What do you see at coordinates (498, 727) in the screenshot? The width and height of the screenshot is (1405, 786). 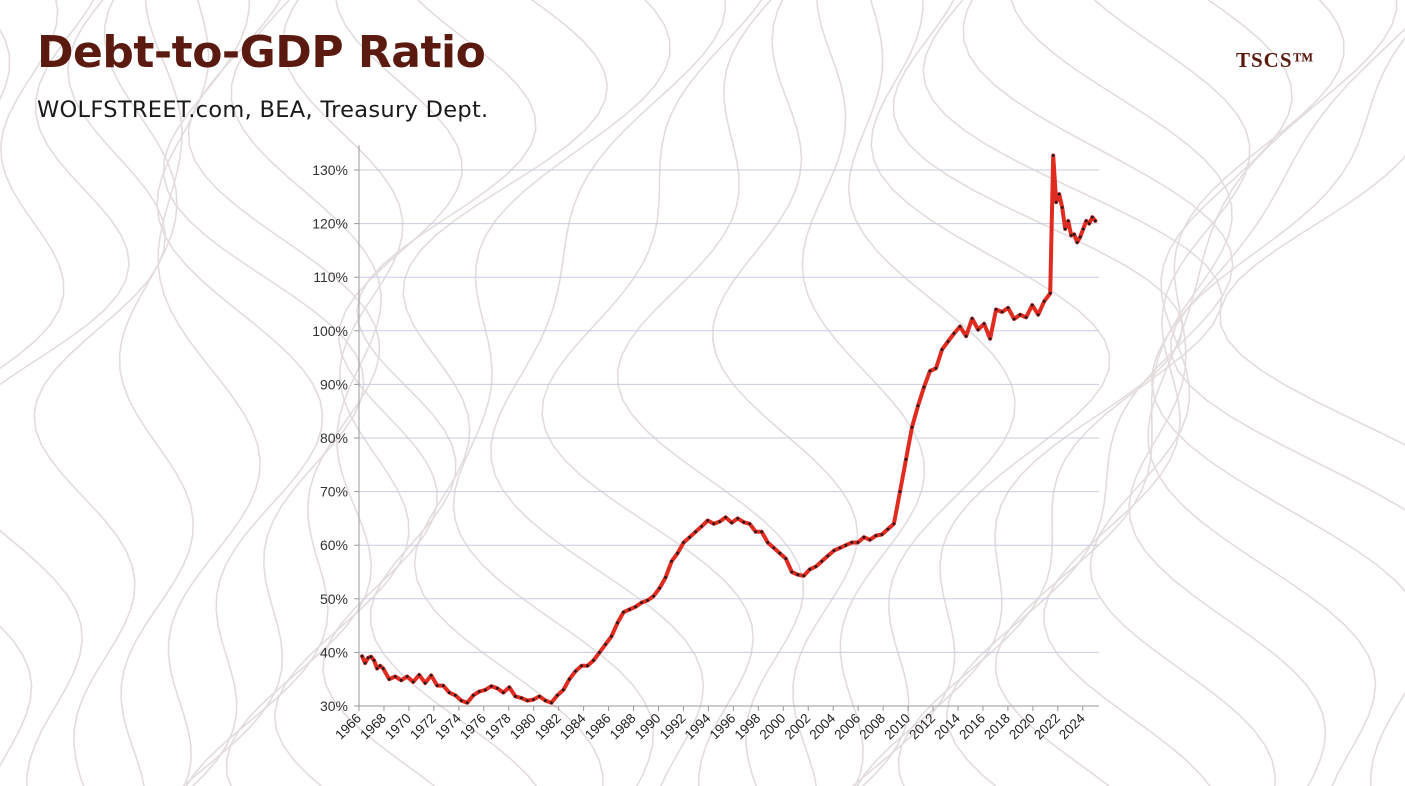 I see `x-tick-label: 1978` at bounding box center [498, 727].